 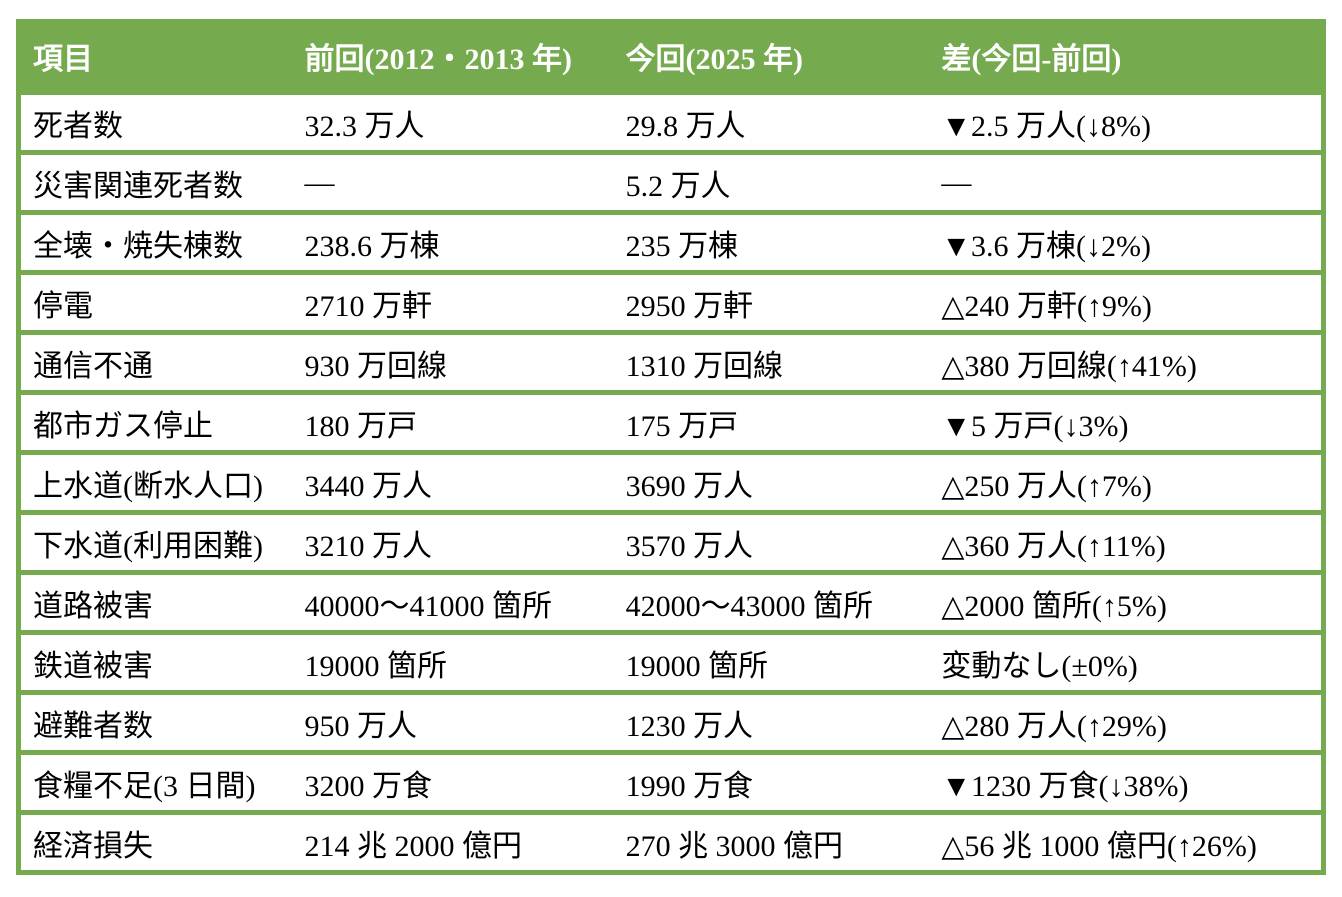 I want to click on header-row: 項目 前回(2012・2013 年) 今回(2025 年) 差(今回-前回), so click(x=671, y=57).